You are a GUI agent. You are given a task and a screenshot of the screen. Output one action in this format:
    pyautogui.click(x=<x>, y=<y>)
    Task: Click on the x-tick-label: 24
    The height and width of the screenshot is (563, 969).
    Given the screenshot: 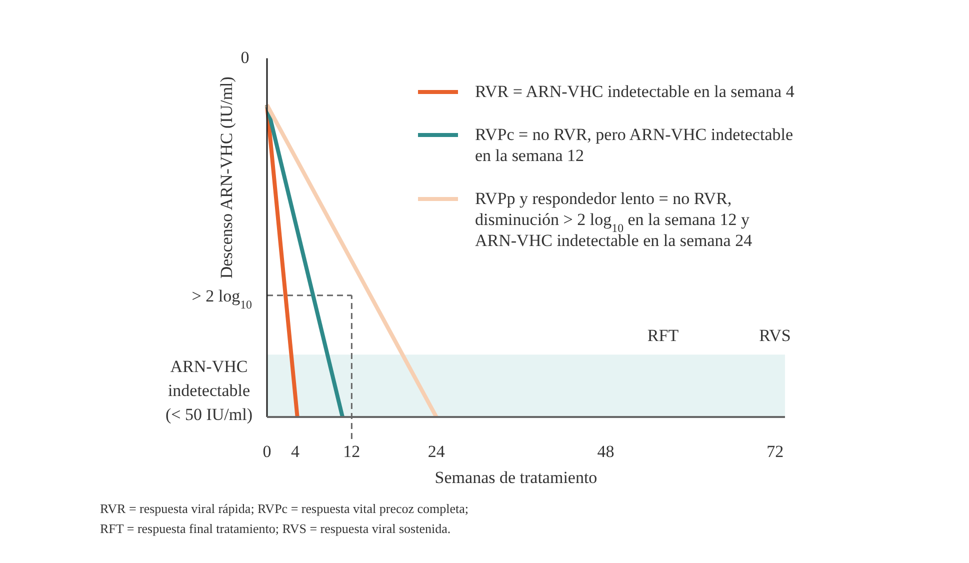 What is the action you would take?
    pyautogui.click(x=437, y=451)
    